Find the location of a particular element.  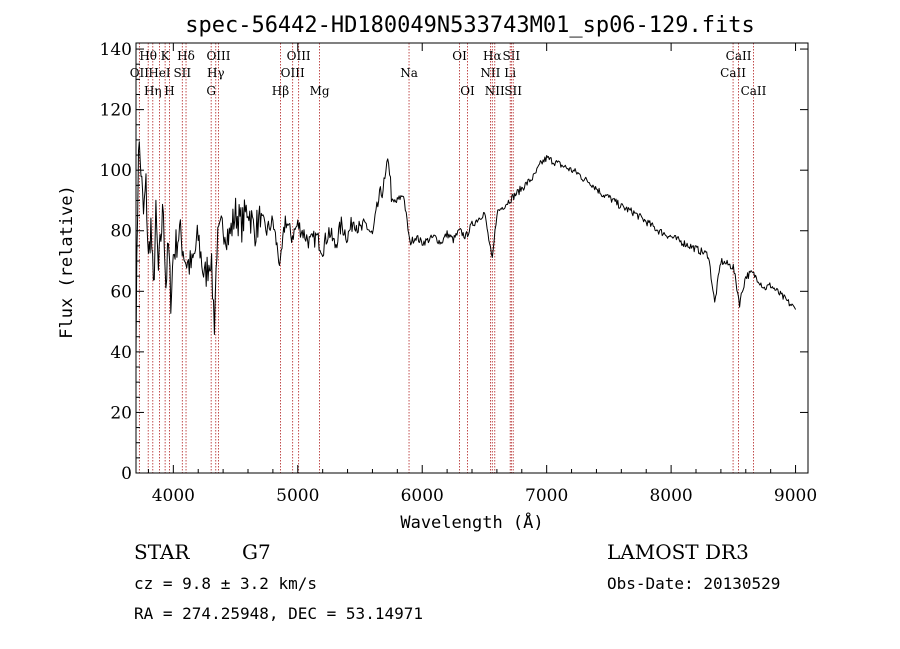

x-tick-label: 8000 is located at coordinates (670, 496).